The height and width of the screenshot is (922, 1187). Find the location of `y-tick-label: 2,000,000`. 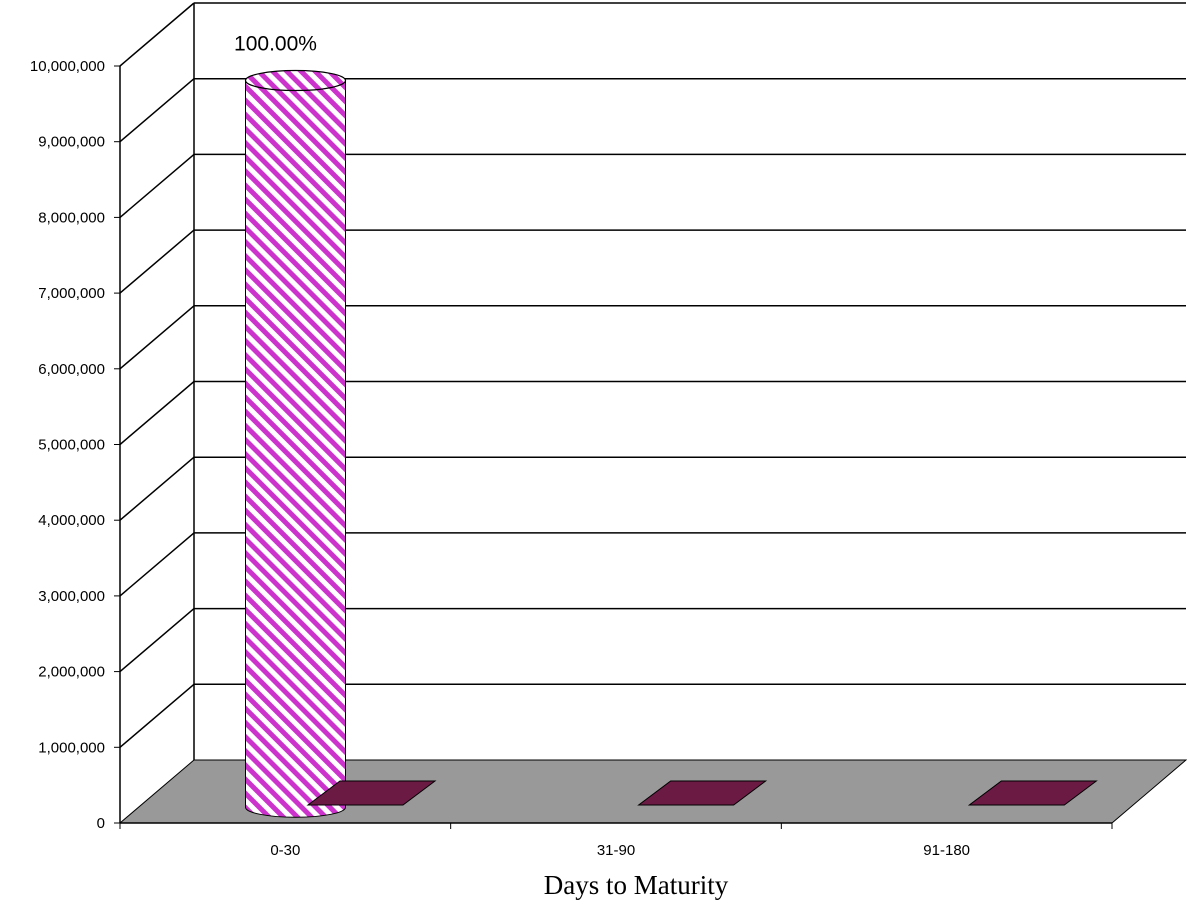

y-tick-label: 2,000,000 is located at coordinates (71, 672).